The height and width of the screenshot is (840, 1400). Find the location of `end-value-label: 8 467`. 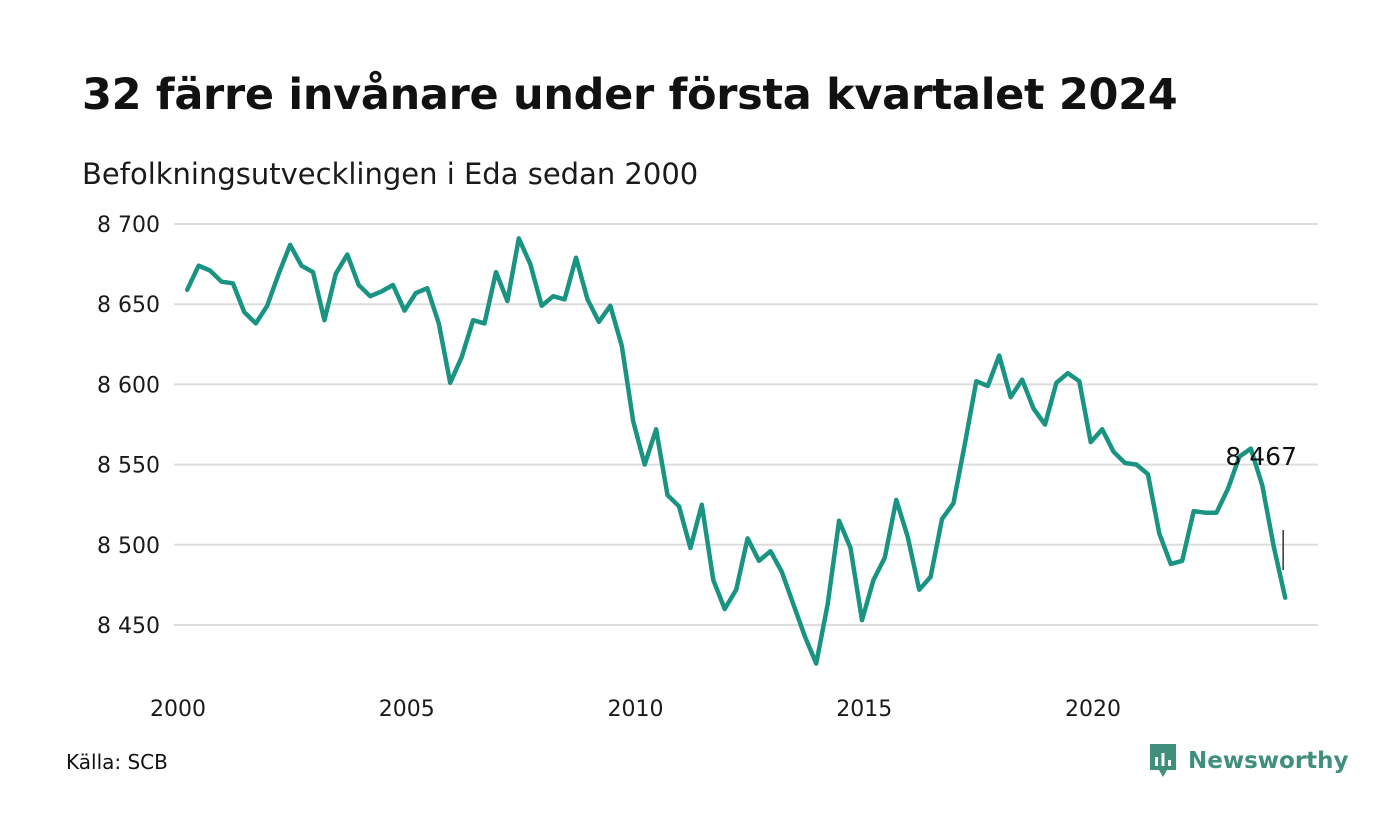

end-value-label: 8 467 is located at coordinates (1261, 456).